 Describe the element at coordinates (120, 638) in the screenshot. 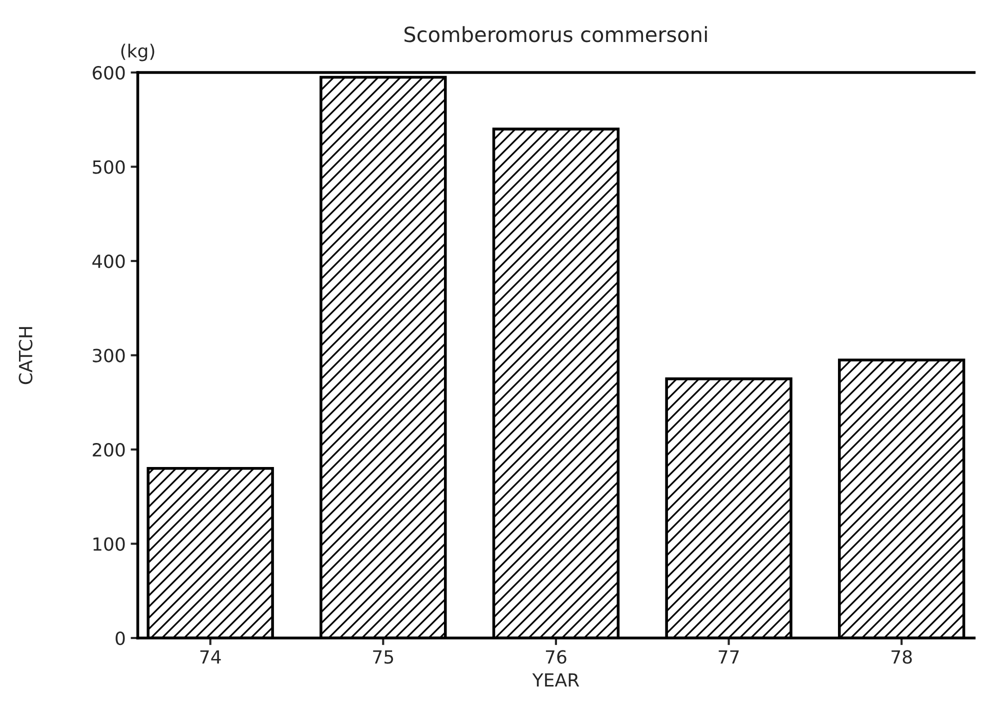

I see `y-tick-label: 0` at that location.